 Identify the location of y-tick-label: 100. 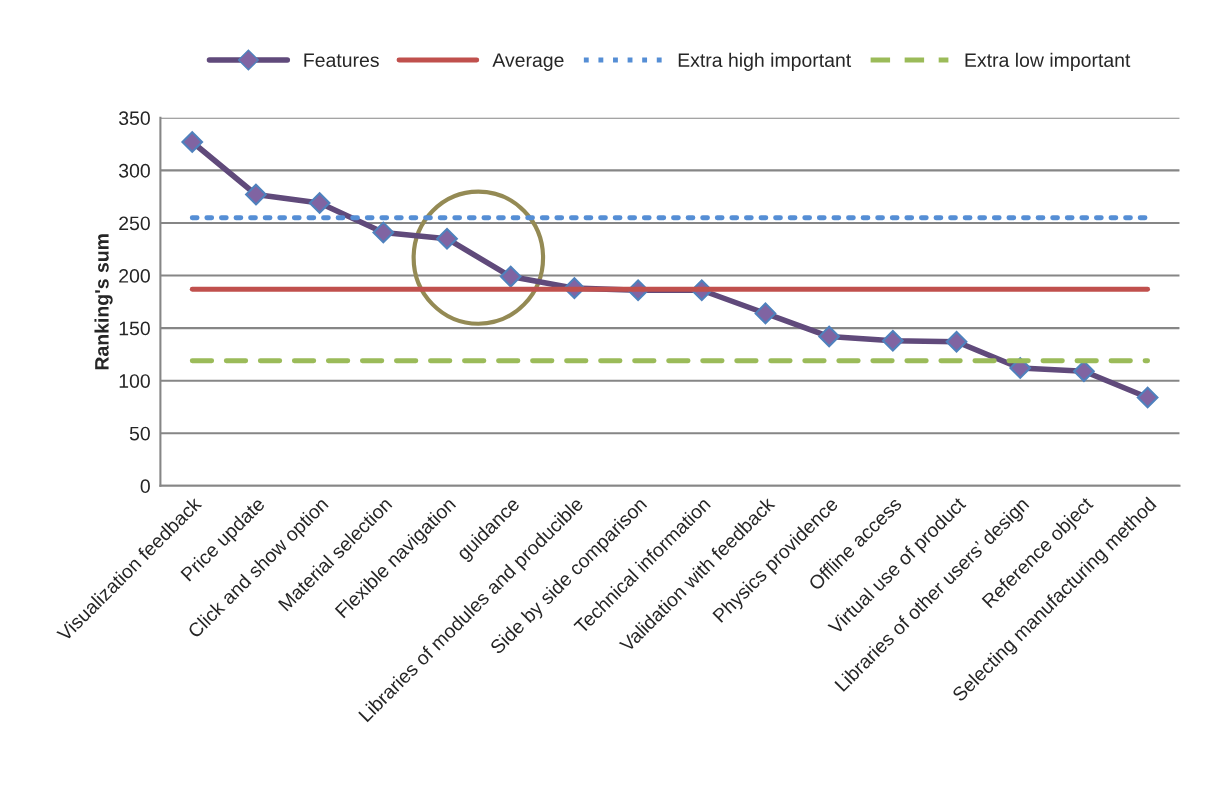
(134, 381).